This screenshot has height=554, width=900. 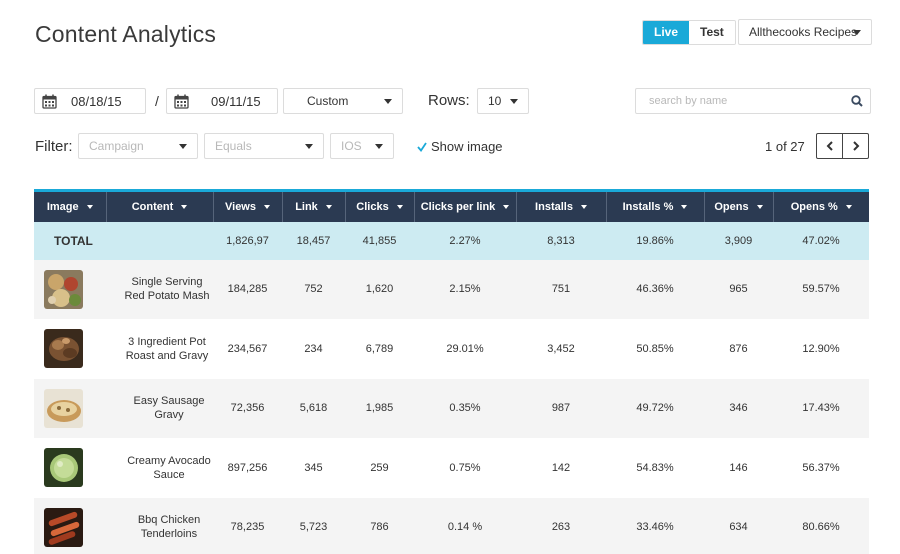 I want to click on checkmark-icon, so click(x=422, y=147).